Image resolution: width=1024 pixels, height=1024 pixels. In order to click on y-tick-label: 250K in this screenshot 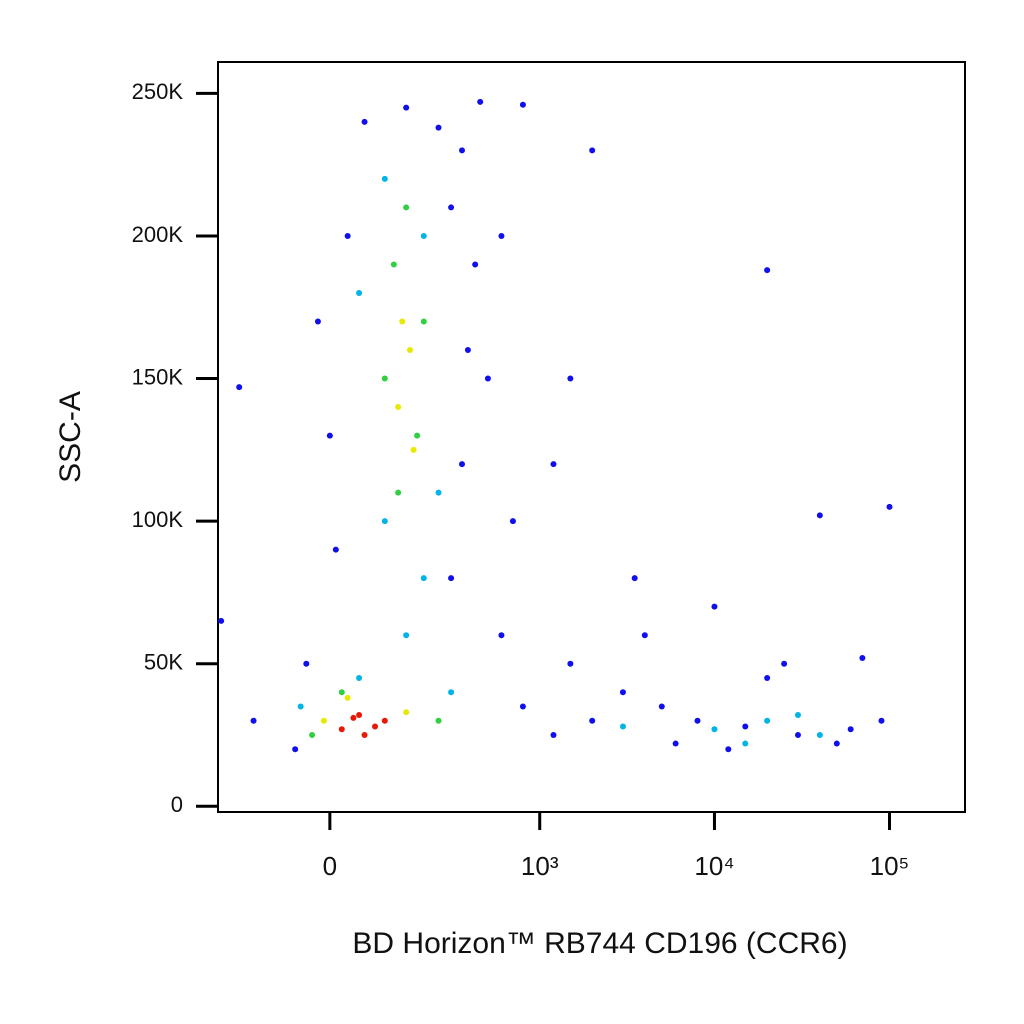, I will do `click(158, 91)`.